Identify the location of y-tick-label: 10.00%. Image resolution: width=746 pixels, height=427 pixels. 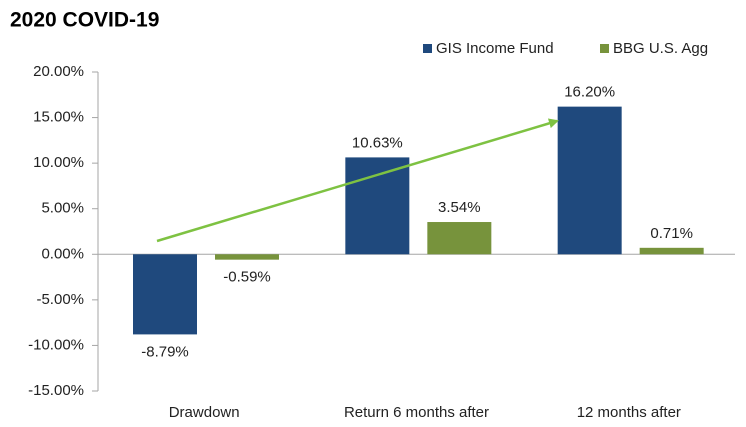
(58, 162).